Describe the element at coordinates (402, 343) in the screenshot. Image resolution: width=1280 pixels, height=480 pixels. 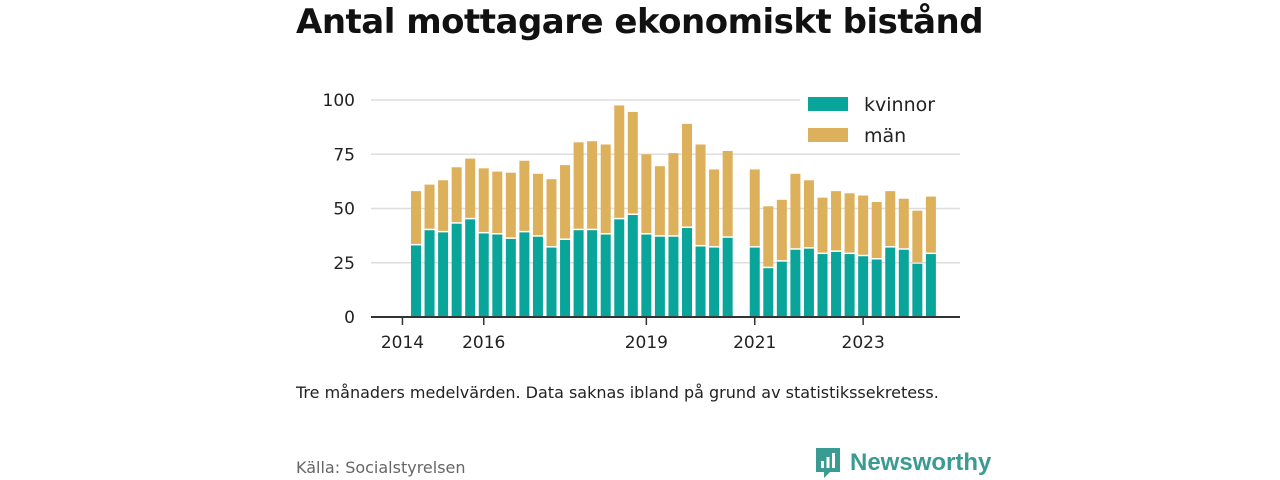
I see `x-tick-label: 2014` at that location.